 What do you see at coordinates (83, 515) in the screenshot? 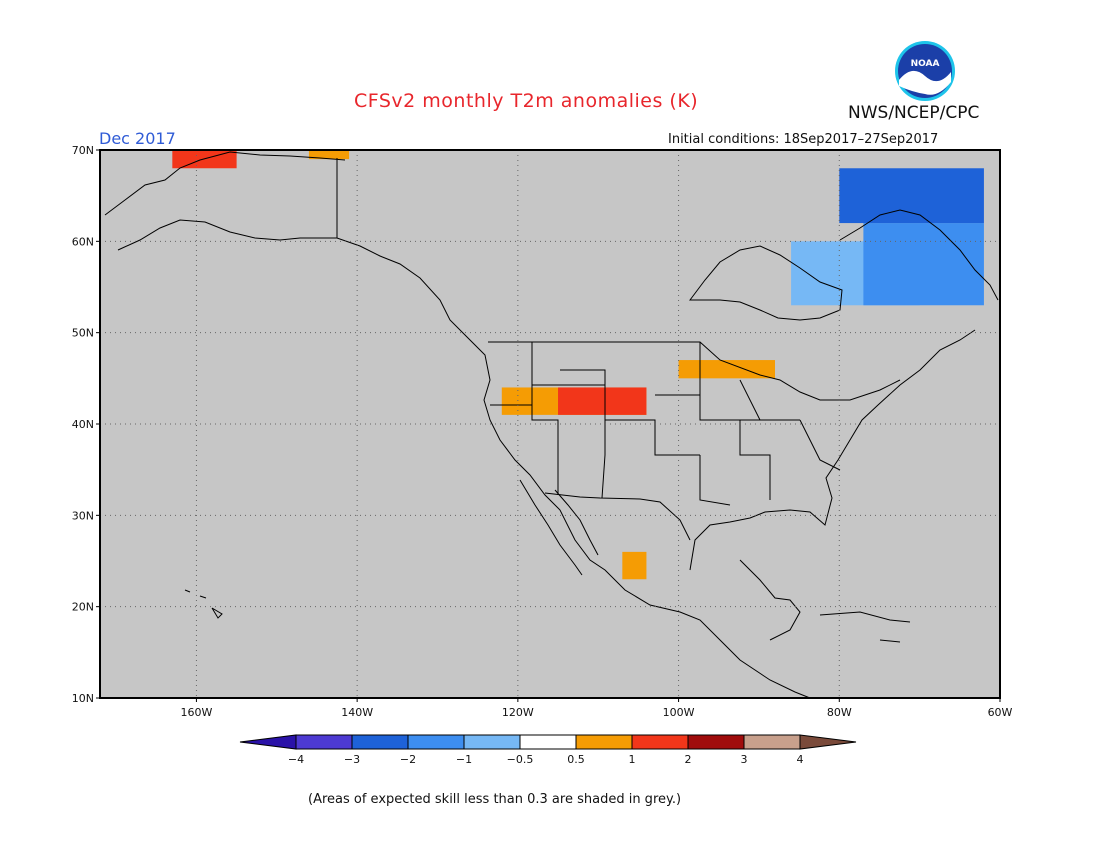
I see `lat-label-30N: 30N` at bounding box center [83, 515].